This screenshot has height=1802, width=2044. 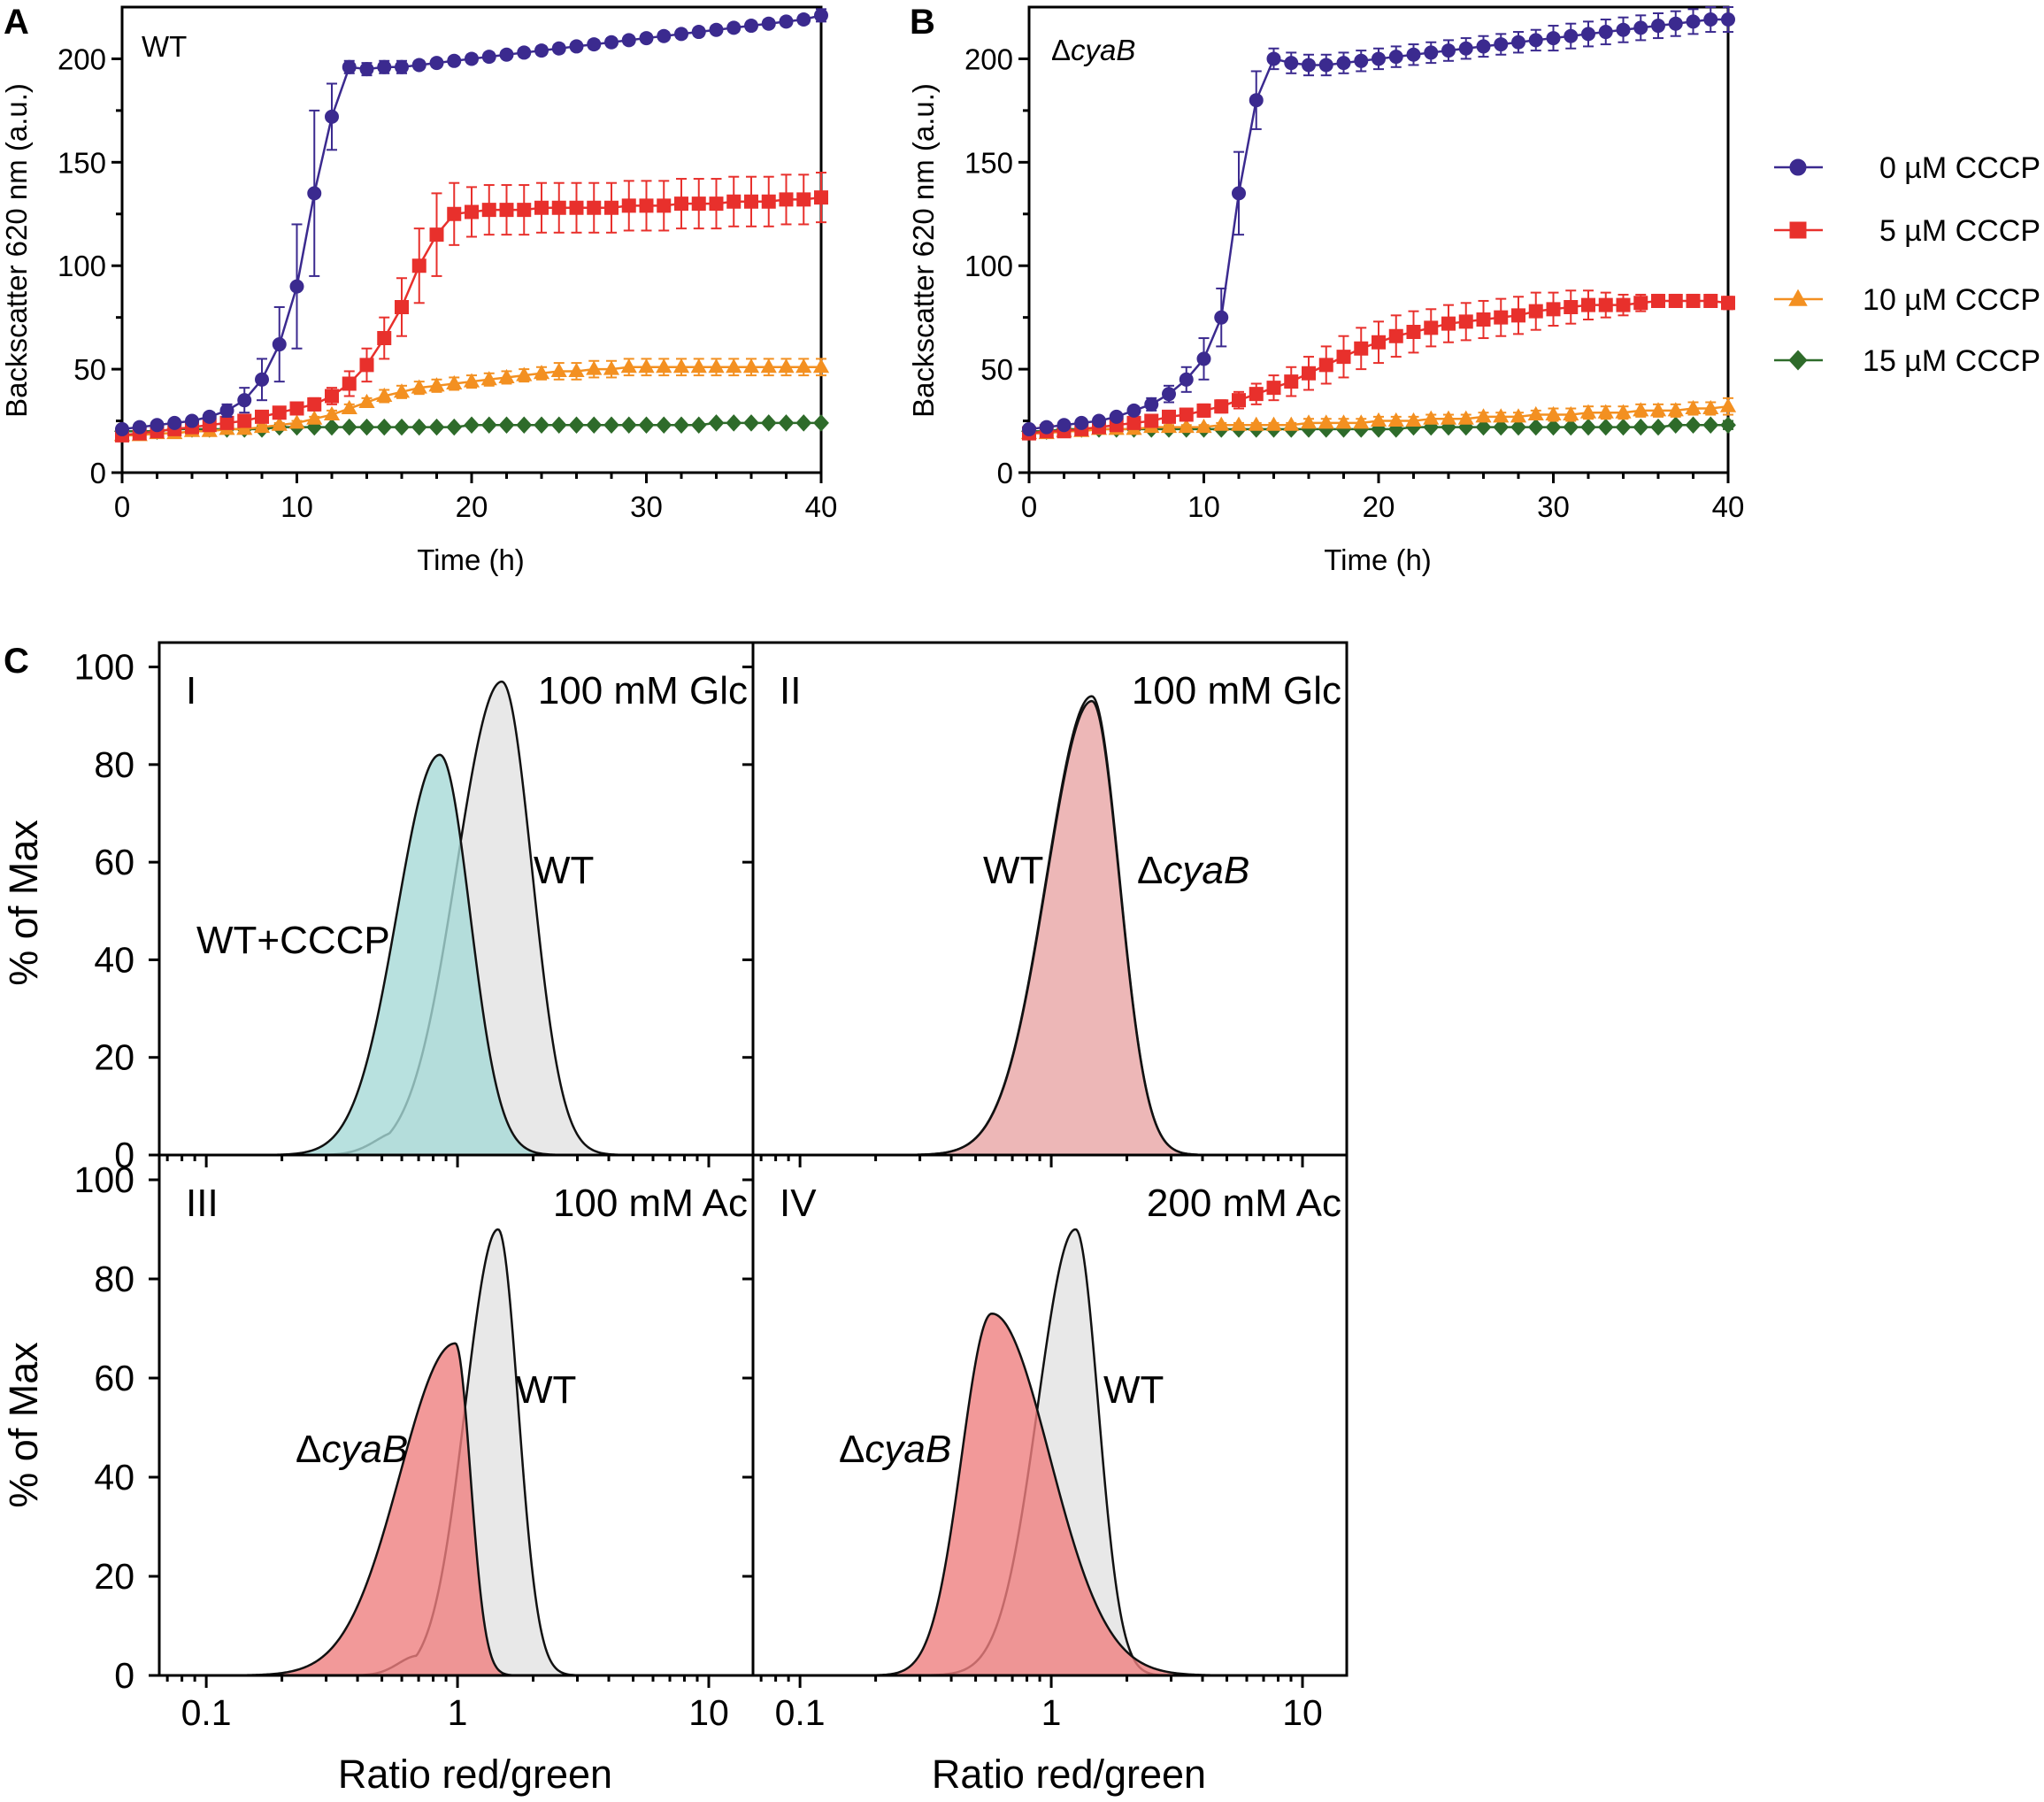 What do you see at coordinates (1050, 1415) in the screenshot?
I see `subplot-frame` at bounding box center [1050, 1415].